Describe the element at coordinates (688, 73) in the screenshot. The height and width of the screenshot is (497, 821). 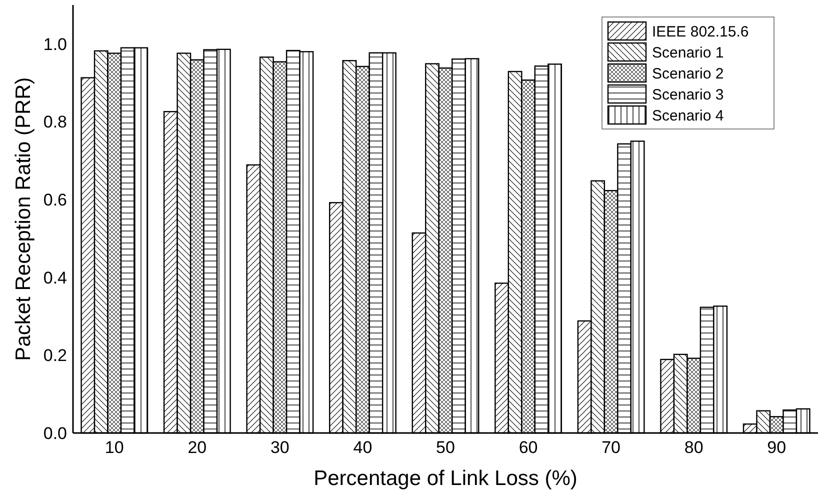
I see `legend-label: Scenario 2` at that location.